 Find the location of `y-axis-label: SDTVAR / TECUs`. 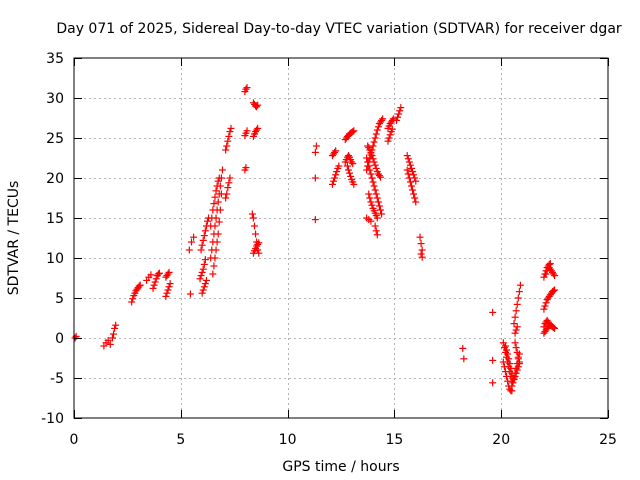

y-axis-label: SDTVAR / TECUs is located at coordinates (14, 238).